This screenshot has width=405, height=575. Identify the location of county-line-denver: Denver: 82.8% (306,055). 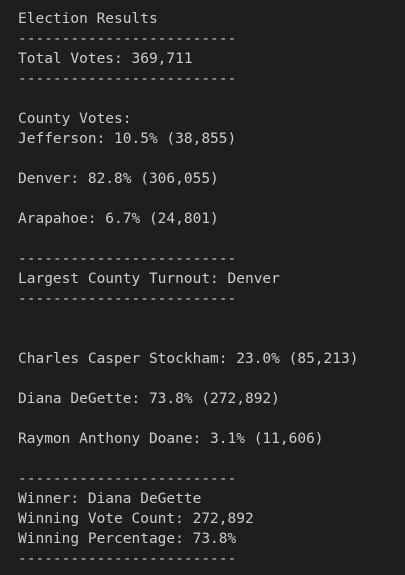
(118, 179).